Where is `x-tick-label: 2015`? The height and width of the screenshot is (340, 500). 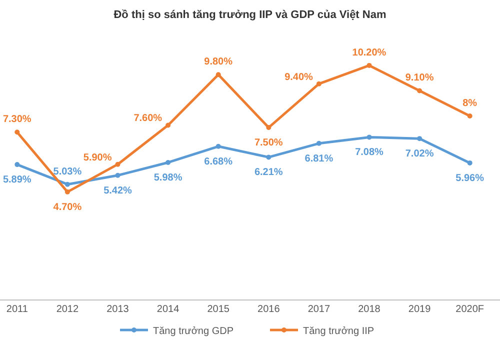 x-tick-label: 2015 is located at coordinates (218, 309).